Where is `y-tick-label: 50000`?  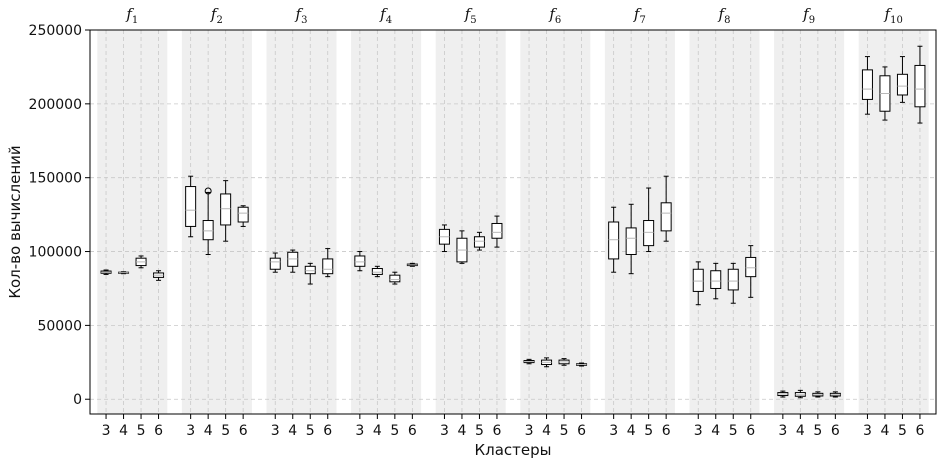 y-tick-label: 50000 is located at coordinates (59, 326).